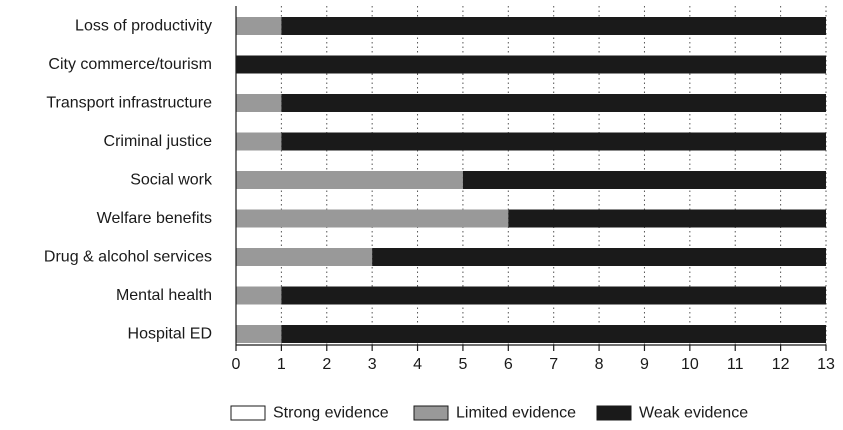  I want to click on x-tick-label: 6, so click(508, 364).